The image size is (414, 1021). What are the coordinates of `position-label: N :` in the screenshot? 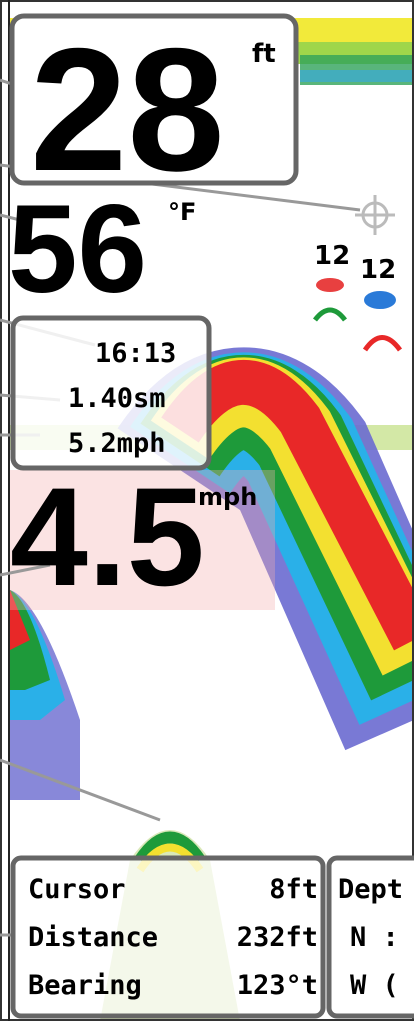 It's located at (374, 937).